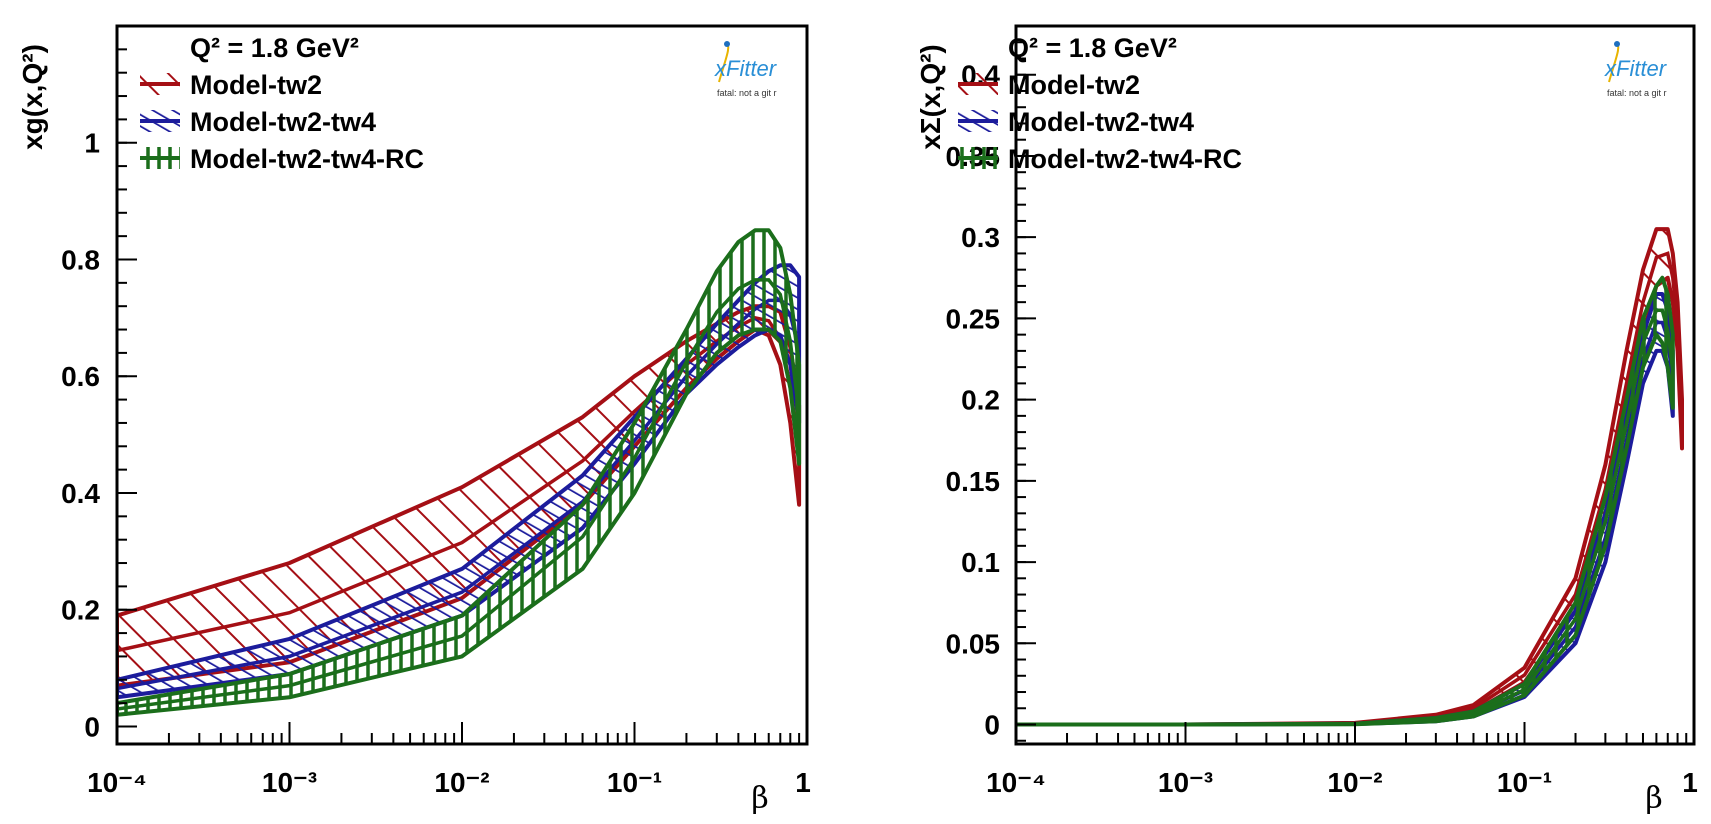  What do you see at coordinates (973, 643) in the screenshot?
I see `y-tick-label: 0.05` at bounding box center [973, 643].